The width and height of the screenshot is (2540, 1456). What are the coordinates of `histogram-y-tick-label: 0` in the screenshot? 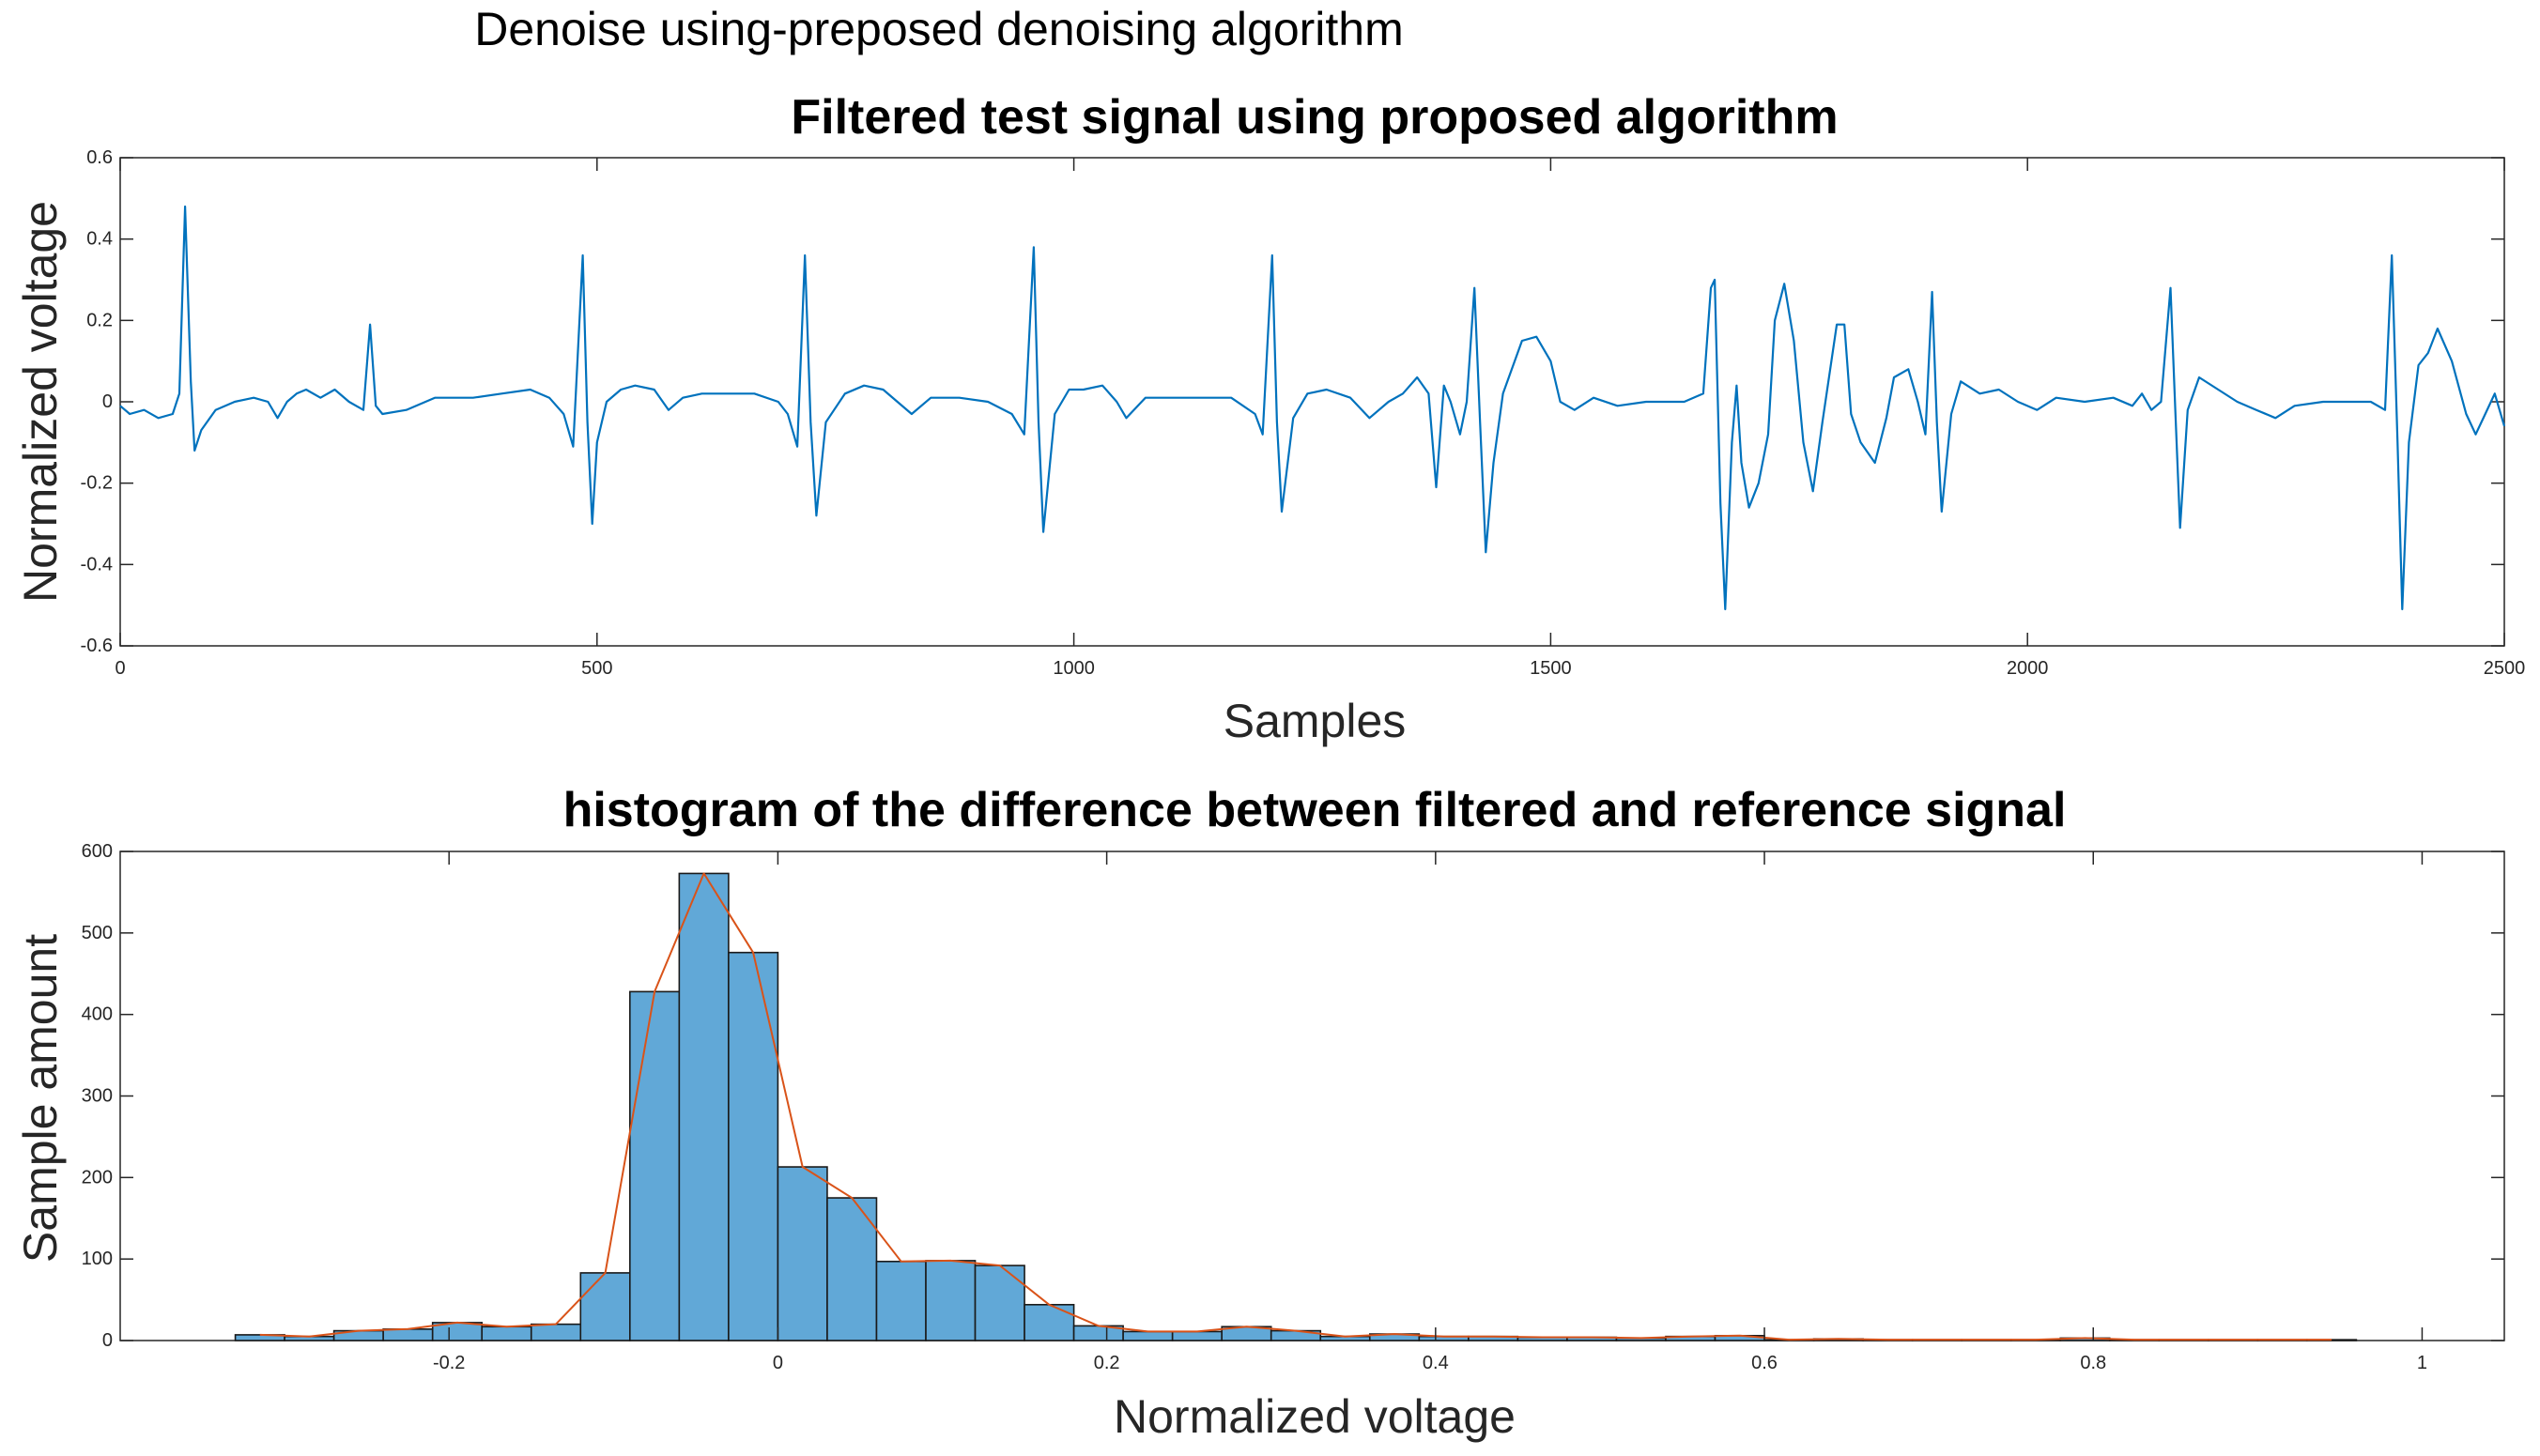 It's located at (108, 1340).